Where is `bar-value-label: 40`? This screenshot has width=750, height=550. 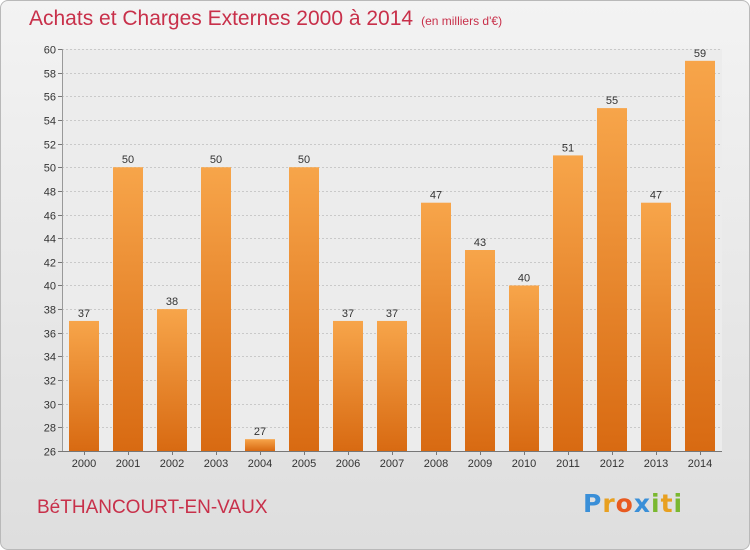
bar-value-label: 40 is located at coordinates (524, 278).